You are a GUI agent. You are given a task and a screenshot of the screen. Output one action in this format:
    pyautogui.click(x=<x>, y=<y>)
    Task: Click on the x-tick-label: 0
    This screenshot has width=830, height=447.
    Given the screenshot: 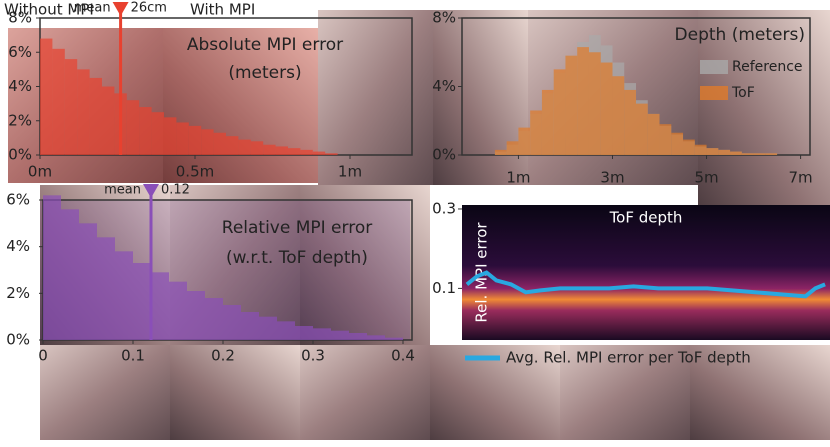 What is the action you would take?
    pyautogui.click(x=43, y=356)
    